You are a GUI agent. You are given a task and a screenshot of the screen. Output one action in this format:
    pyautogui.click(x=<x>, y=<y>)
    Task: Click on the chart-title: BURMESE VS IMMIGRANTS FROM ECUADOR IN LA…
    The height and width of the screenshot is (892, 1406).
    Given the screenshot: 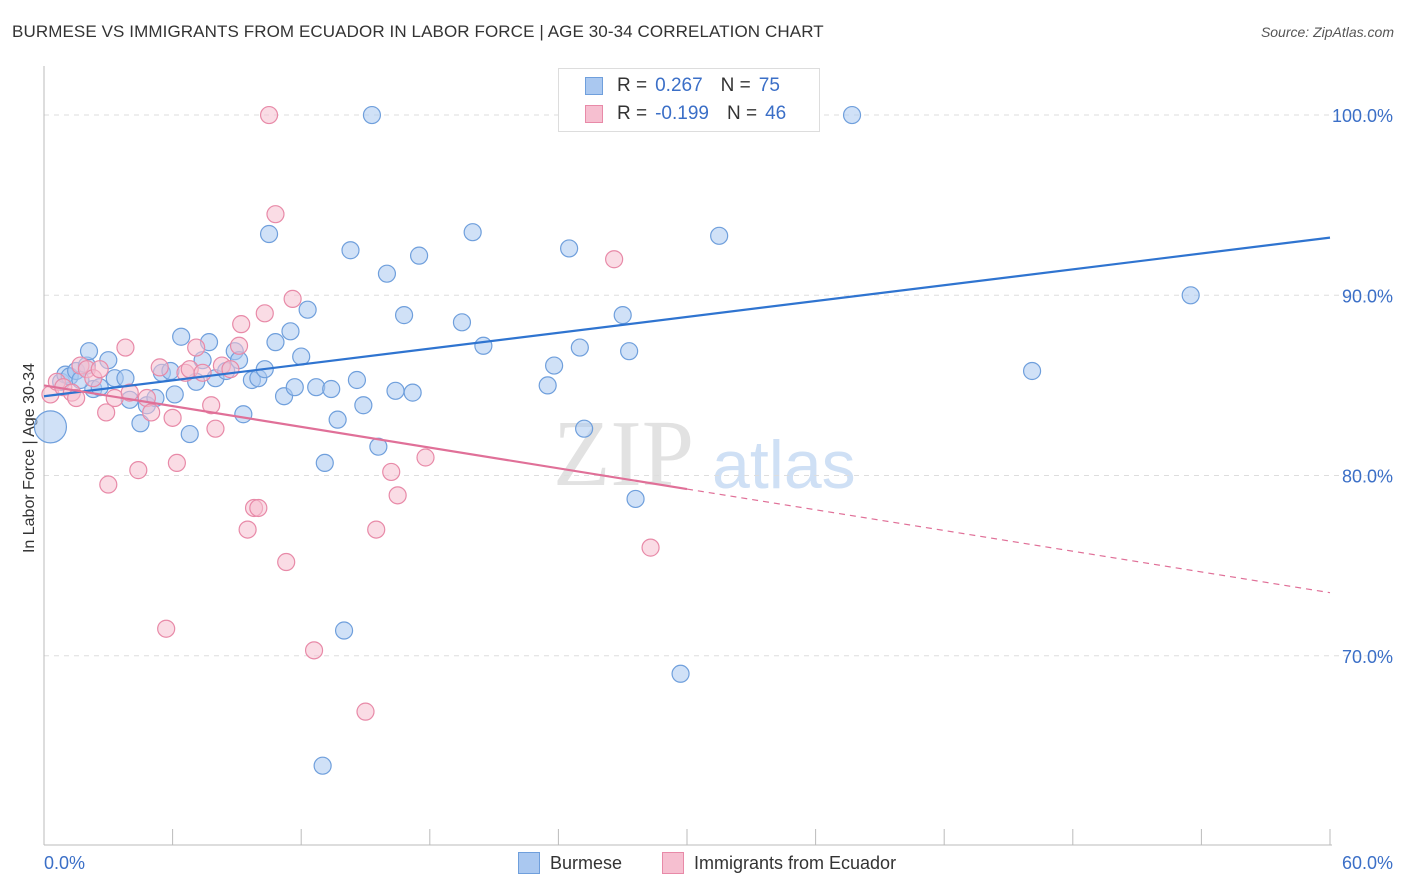 What is the action you would take?
    pyautogui.click(x=418, y=31)
    